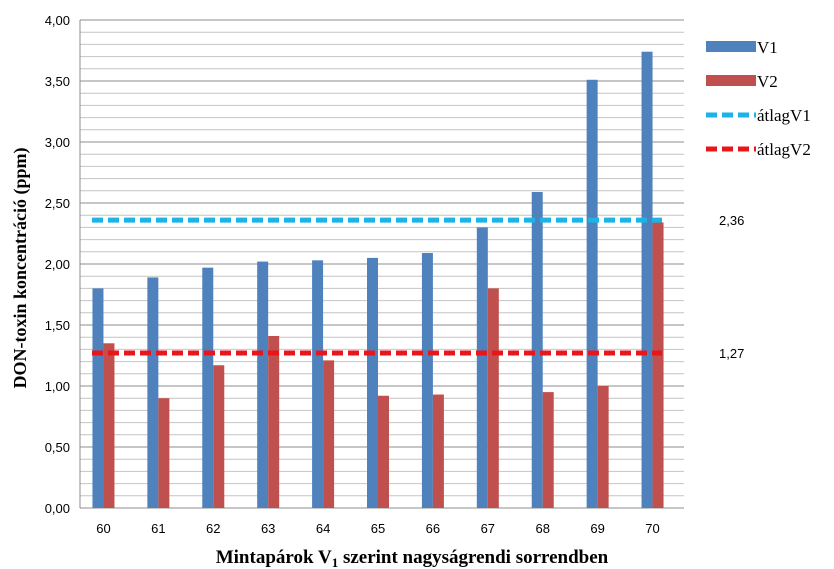  I want to click on x-tick-label: 68, so click(542, 528).